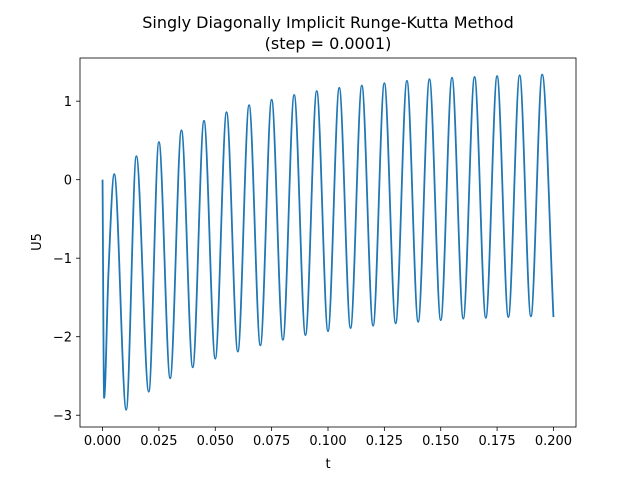  Describe the element at coordinates (328, 43) in the screenshot. I see `chart-subtitle: (step = 0.0001)` at that location.